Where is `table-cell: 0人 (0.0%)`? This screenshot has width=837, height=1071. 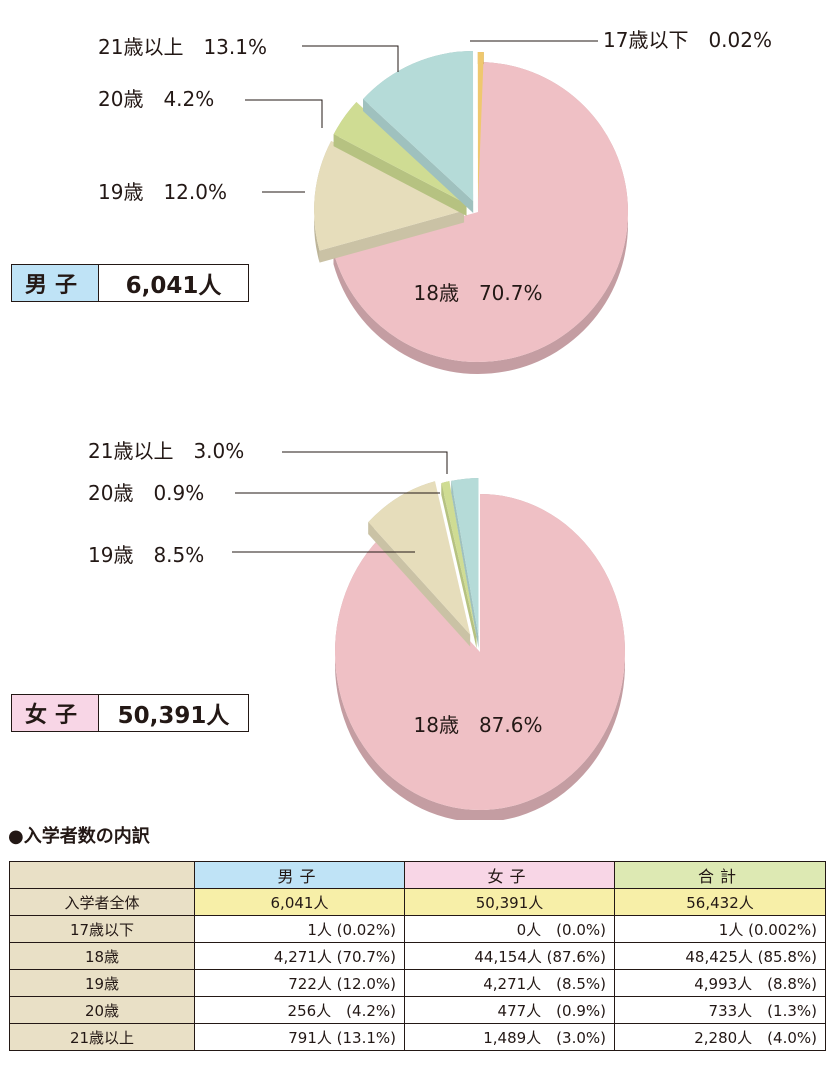 table-cell: 0人 (0.0%) is located at coordinates (509, 929).